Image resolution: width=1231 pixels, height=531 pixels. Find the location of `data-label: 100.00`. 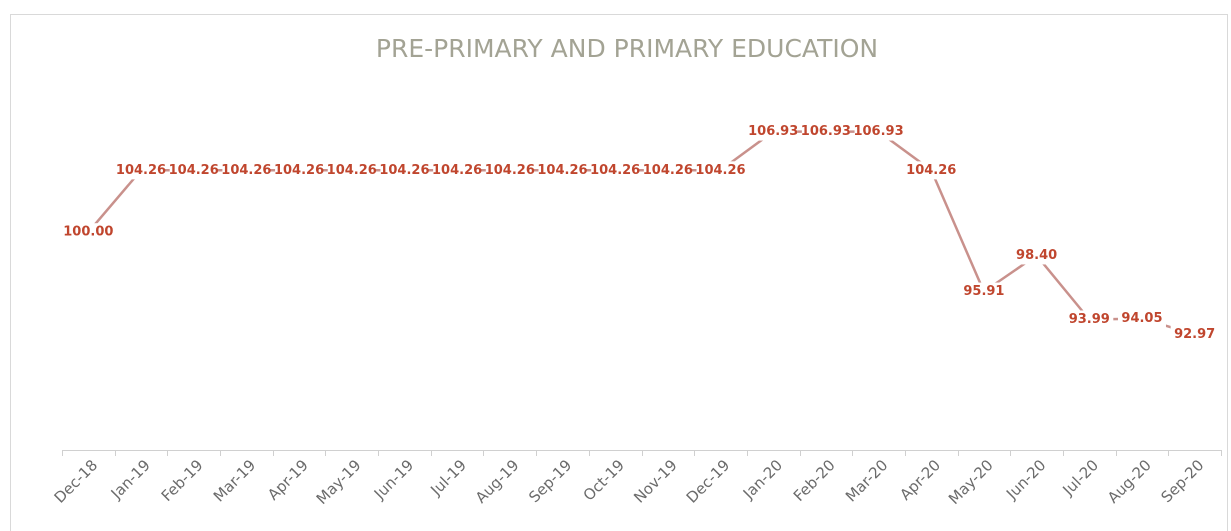

data-label: 100.00 is located at coordinates (88, 232).